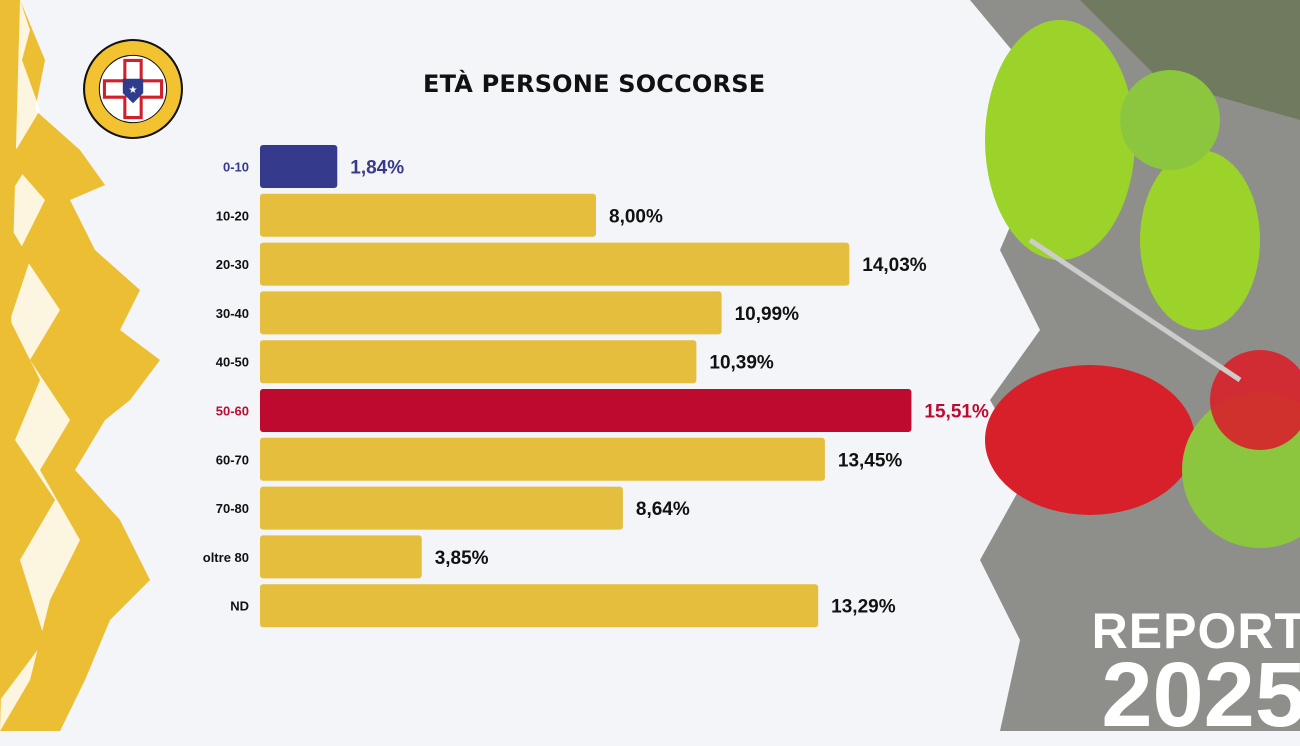 The height and width of the screenshot is (746, 1300). Describe the element at coordinates (539, 606) in the screenshot. I see `bar-ND` at that location.